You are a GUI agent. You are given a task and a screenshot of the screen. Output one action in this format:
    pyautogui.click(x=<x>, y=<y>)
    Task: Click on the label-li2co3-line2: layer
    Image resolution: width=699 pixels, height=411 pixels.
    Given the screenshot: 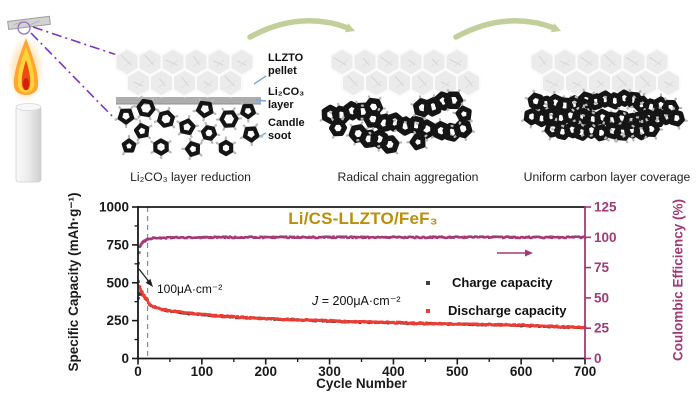 What is the action you would take?
    pyautogui.click(x=281, y=105)
    